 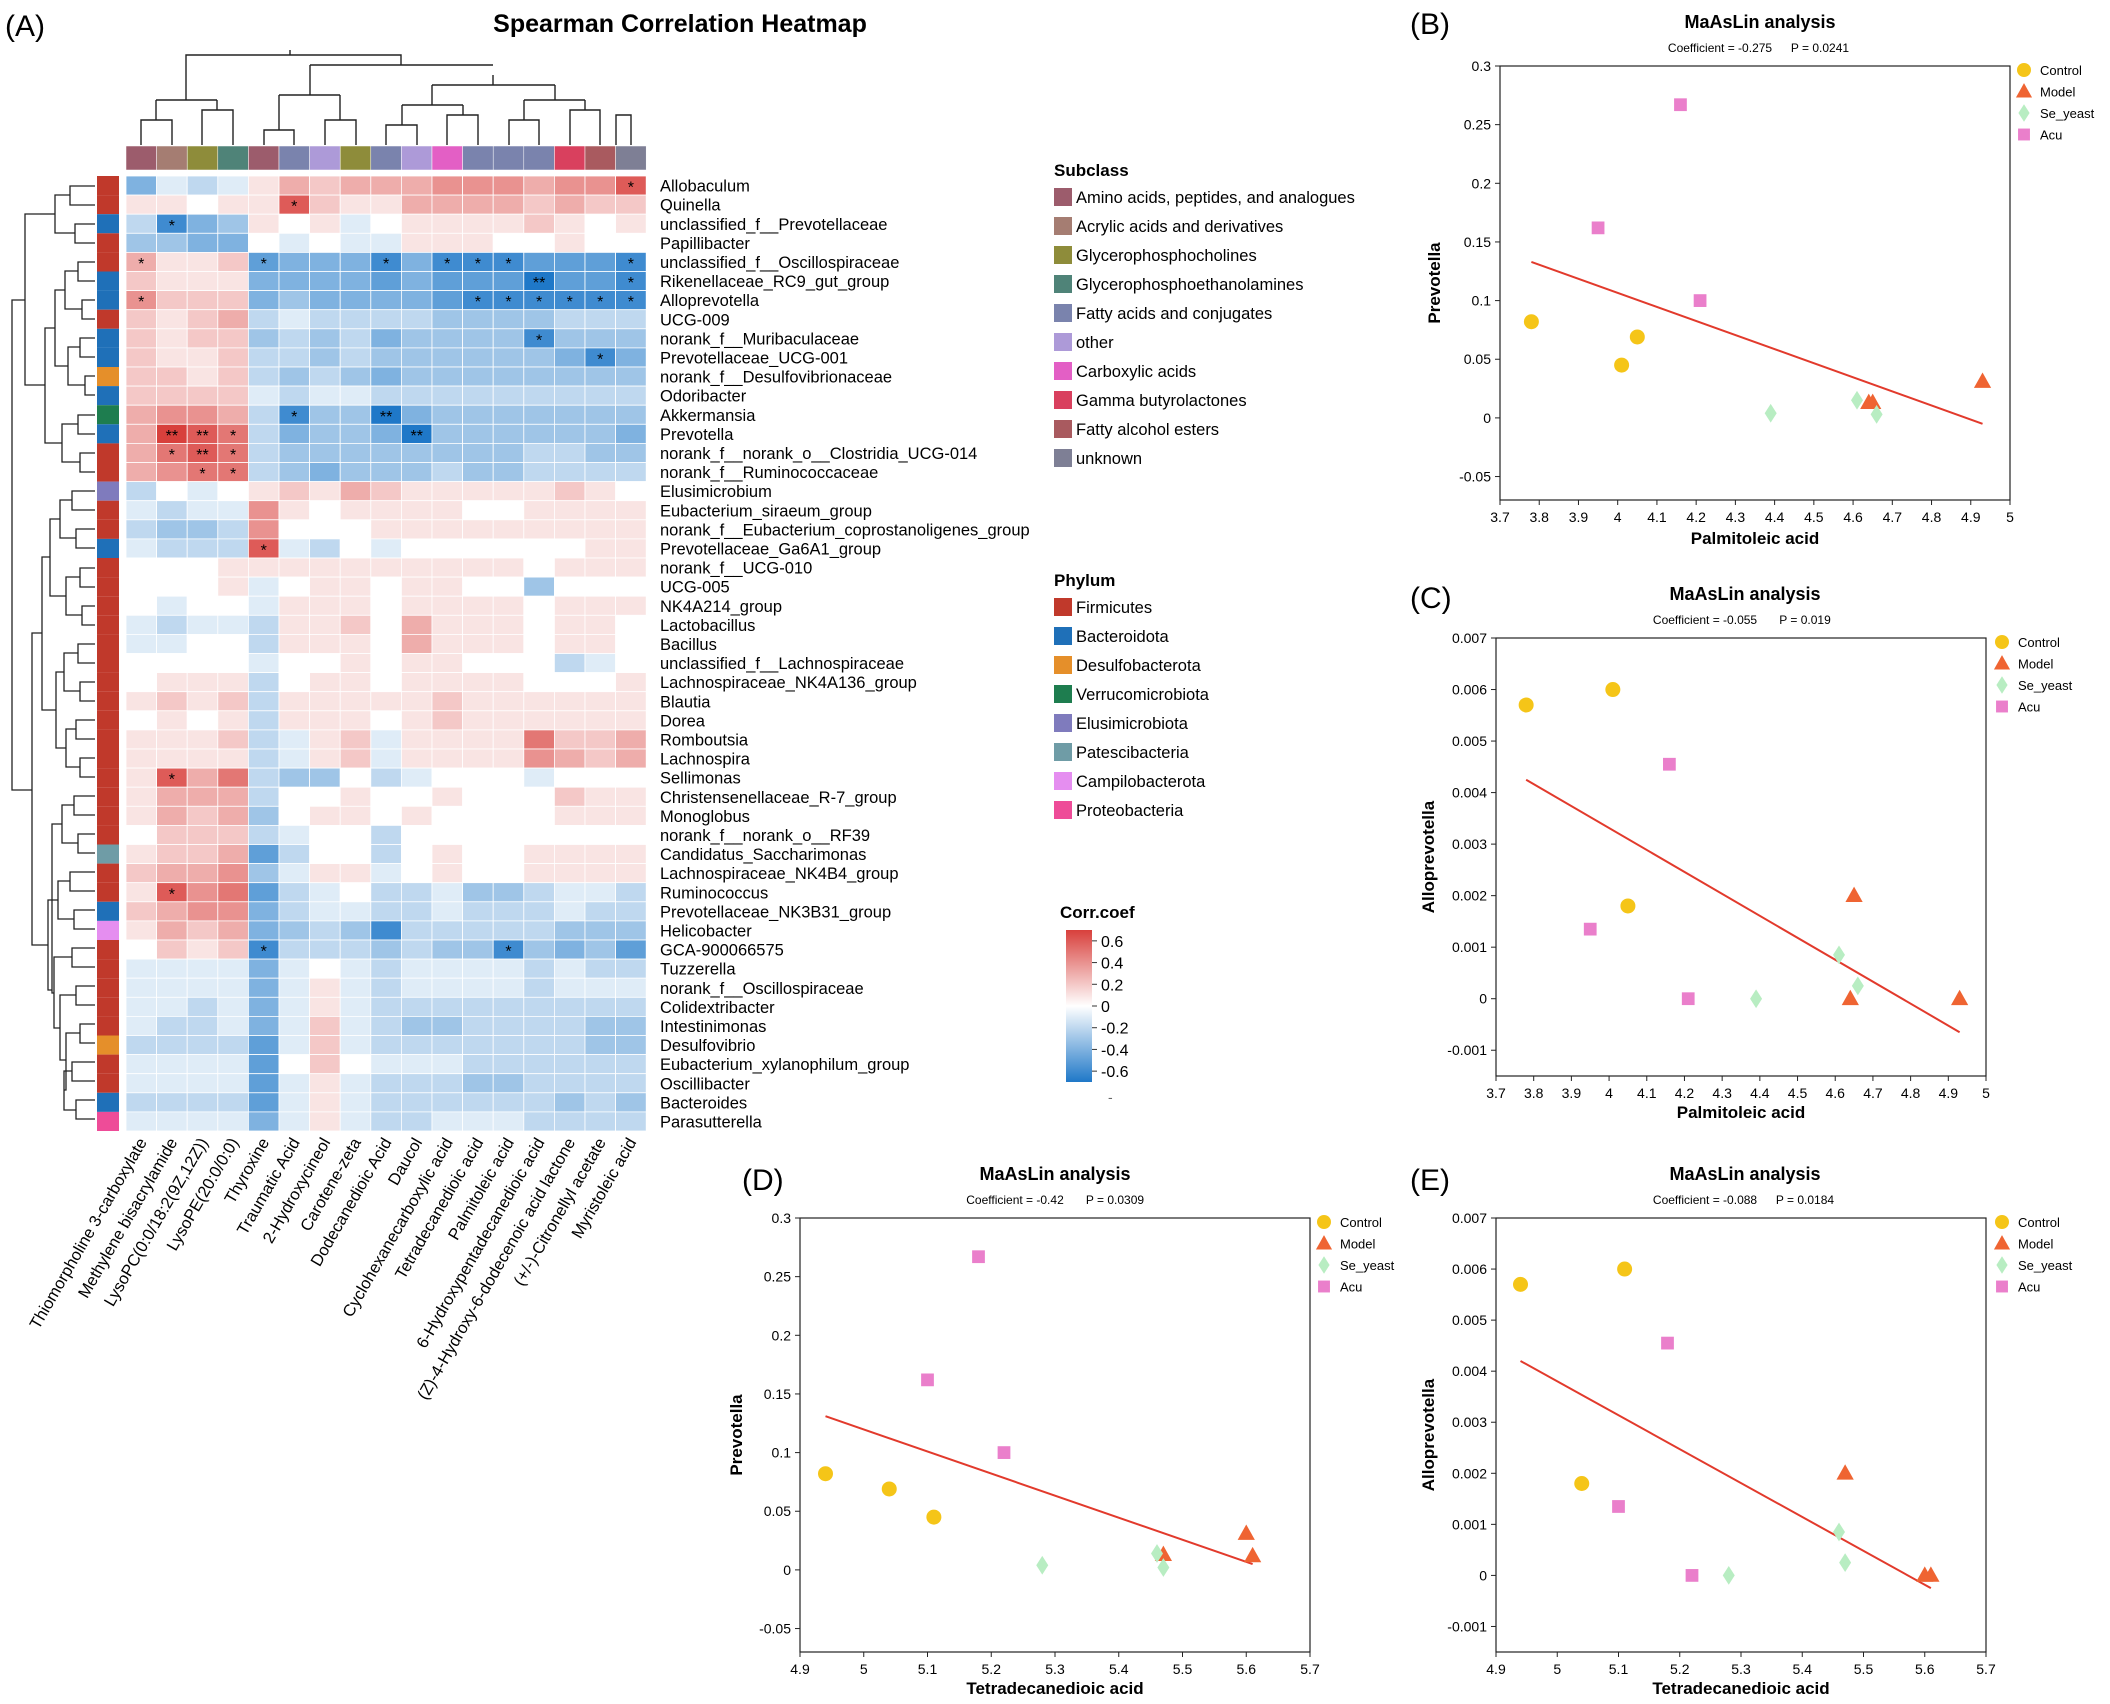 I want to click on row-label: Lachnospiraceae_NK4A136_group, so click(x=788, y=683).